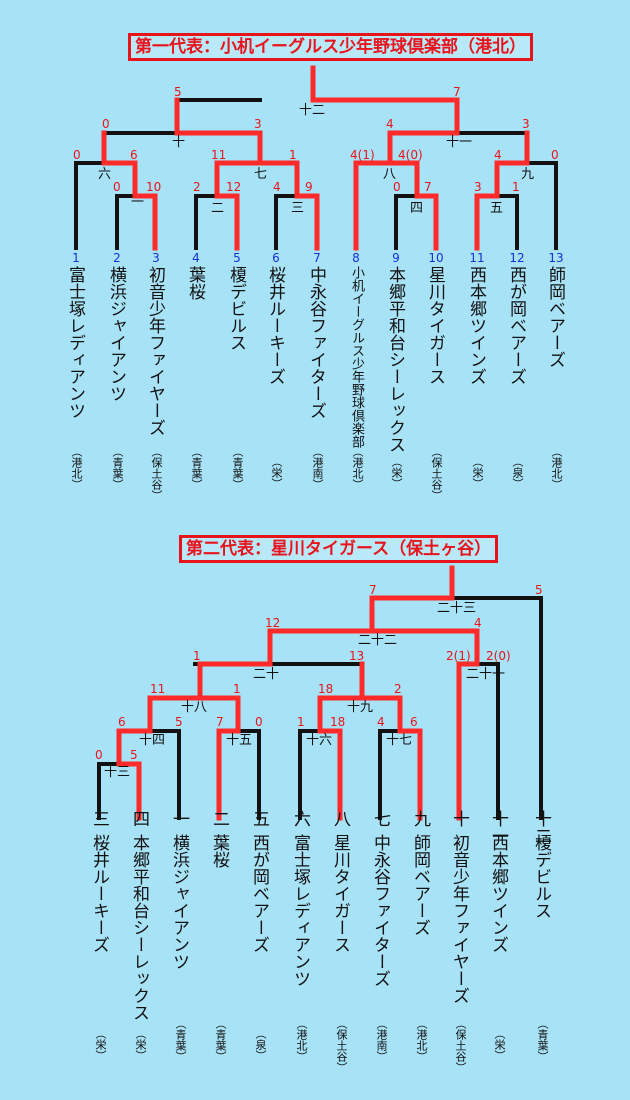  What do you see at coordinates (541, 827) in the screenshot?
I see `slot-number: 十二` at bounding box center [541, 827].